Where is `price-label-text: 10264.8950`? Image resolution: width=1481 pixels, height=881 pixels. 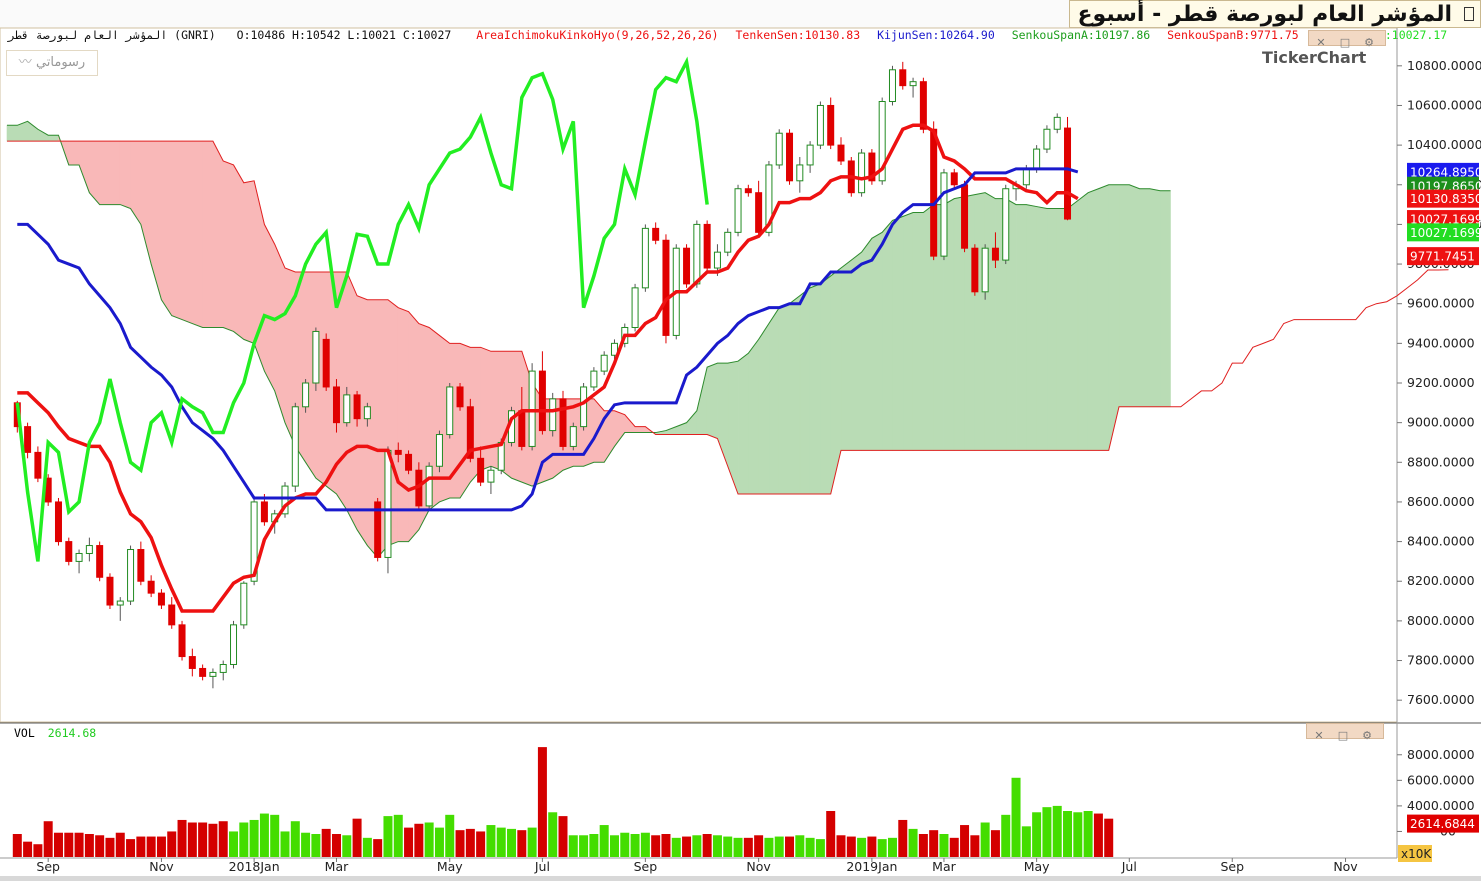 price-label-text: 10264.8950 is located at coordinates (1445, 172).